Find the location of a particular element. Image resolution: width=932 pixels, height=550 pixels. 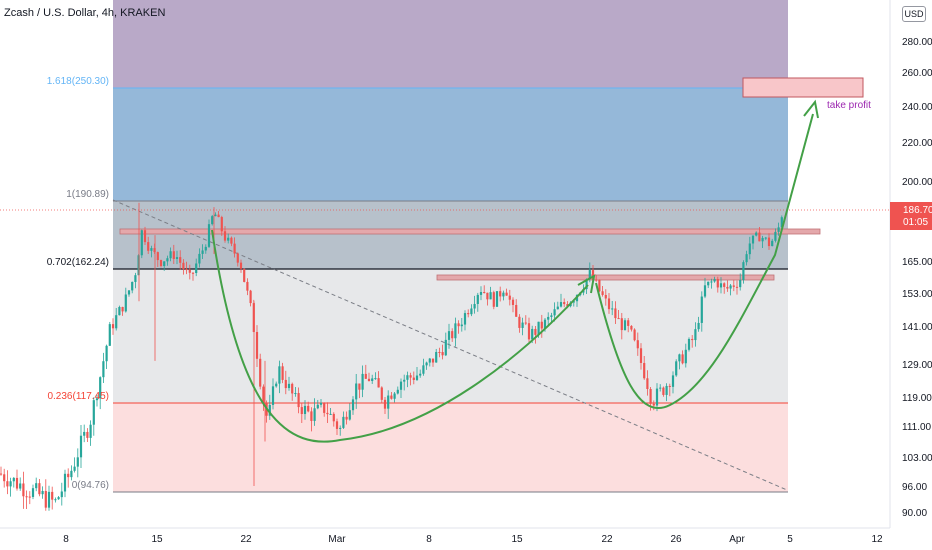

price-tick-label: 280.00 is located at coordinates (917, 42).